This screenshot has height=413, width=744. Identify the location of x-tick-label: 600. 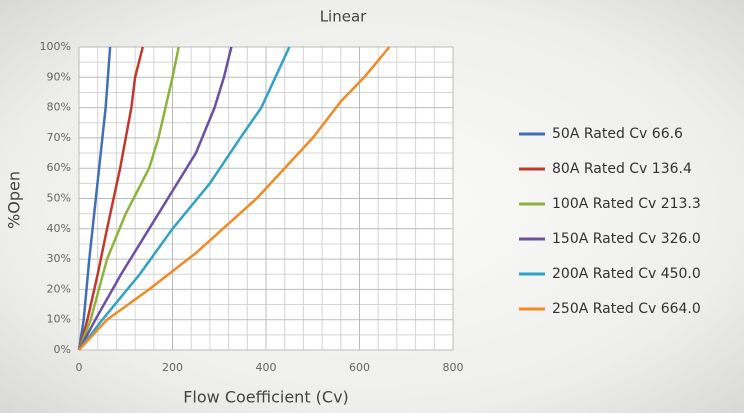
(359, 367).